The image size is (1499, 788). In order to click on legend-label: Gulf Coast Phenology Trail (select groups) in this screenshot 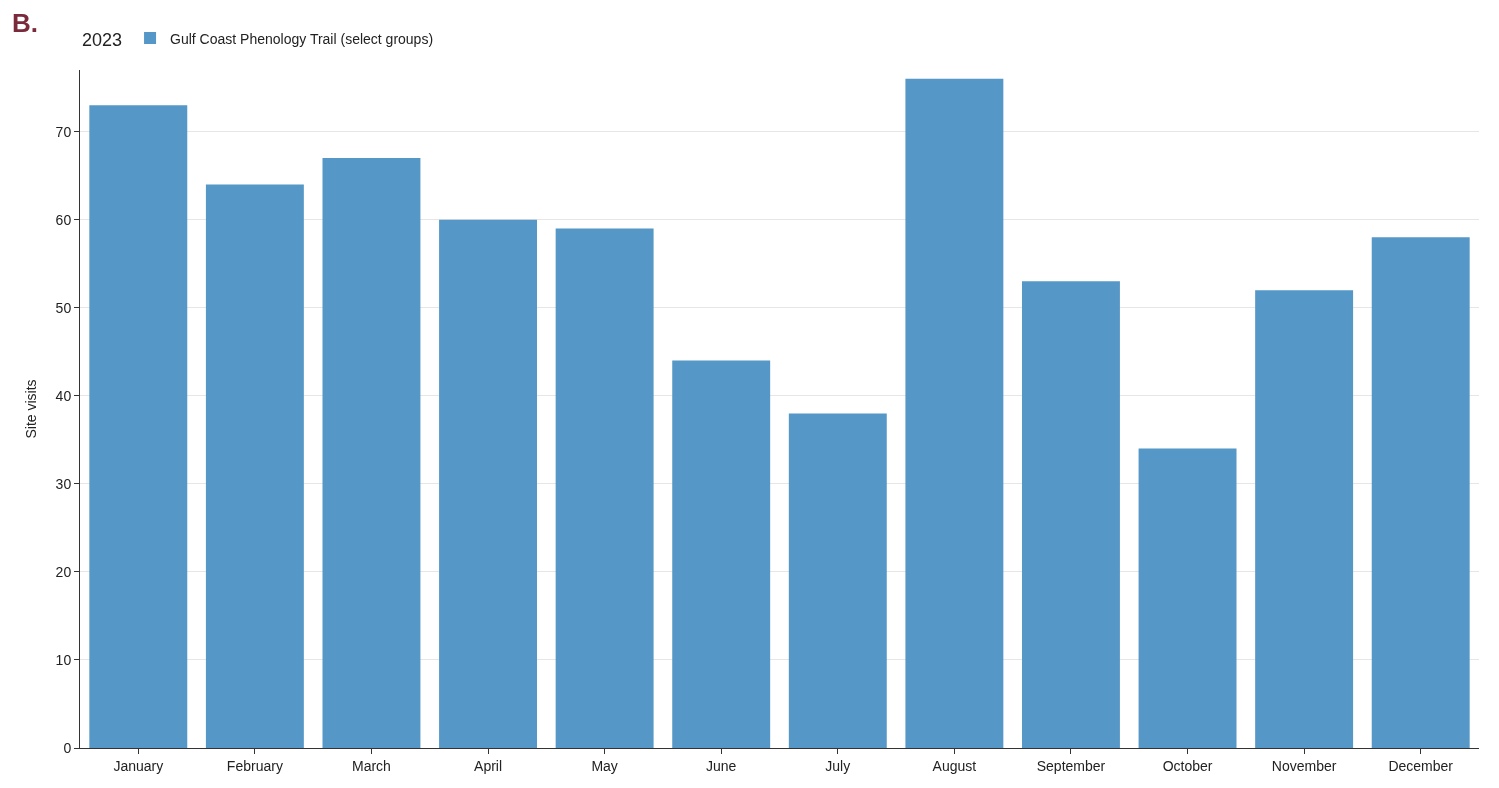, I will do `click(302, 38)`.